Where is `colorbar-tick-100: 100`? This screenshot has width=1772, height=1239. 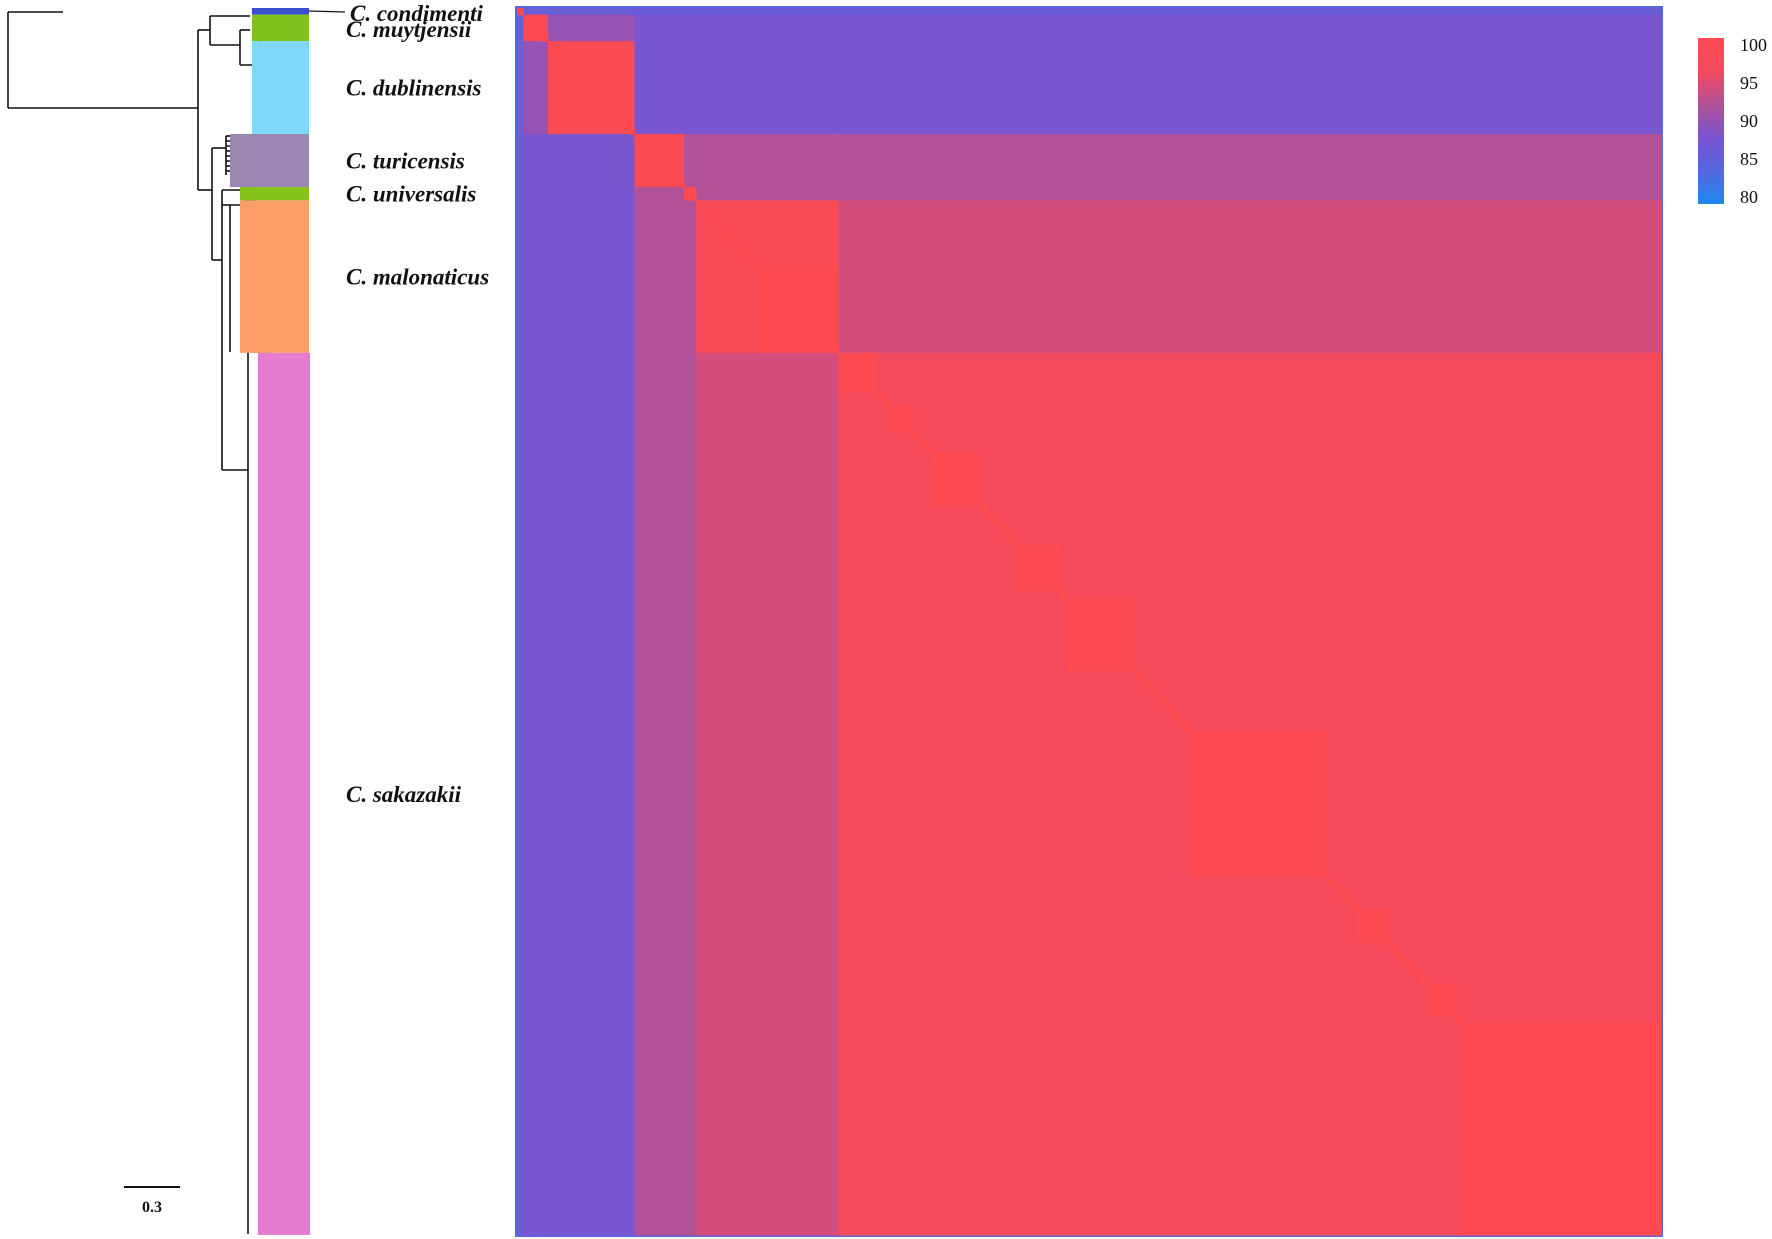
colorbar-tick-100: 100 is located at coordinates (1753, 45).